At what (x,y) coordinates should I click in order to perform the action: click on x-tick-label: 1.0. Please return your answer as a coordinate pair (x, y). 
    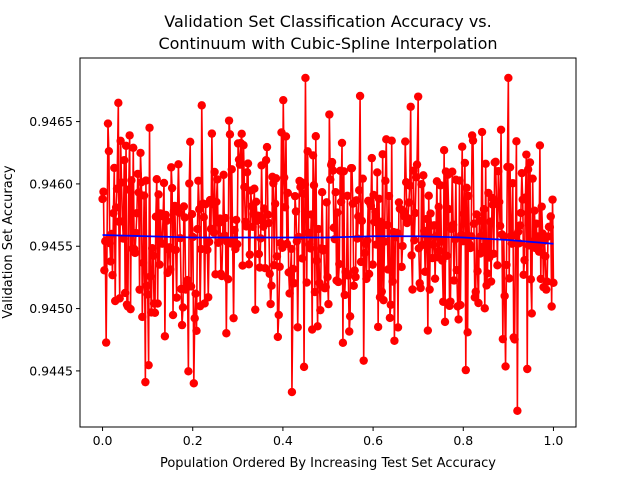
    Looking at the image, I should click on (554, 440).